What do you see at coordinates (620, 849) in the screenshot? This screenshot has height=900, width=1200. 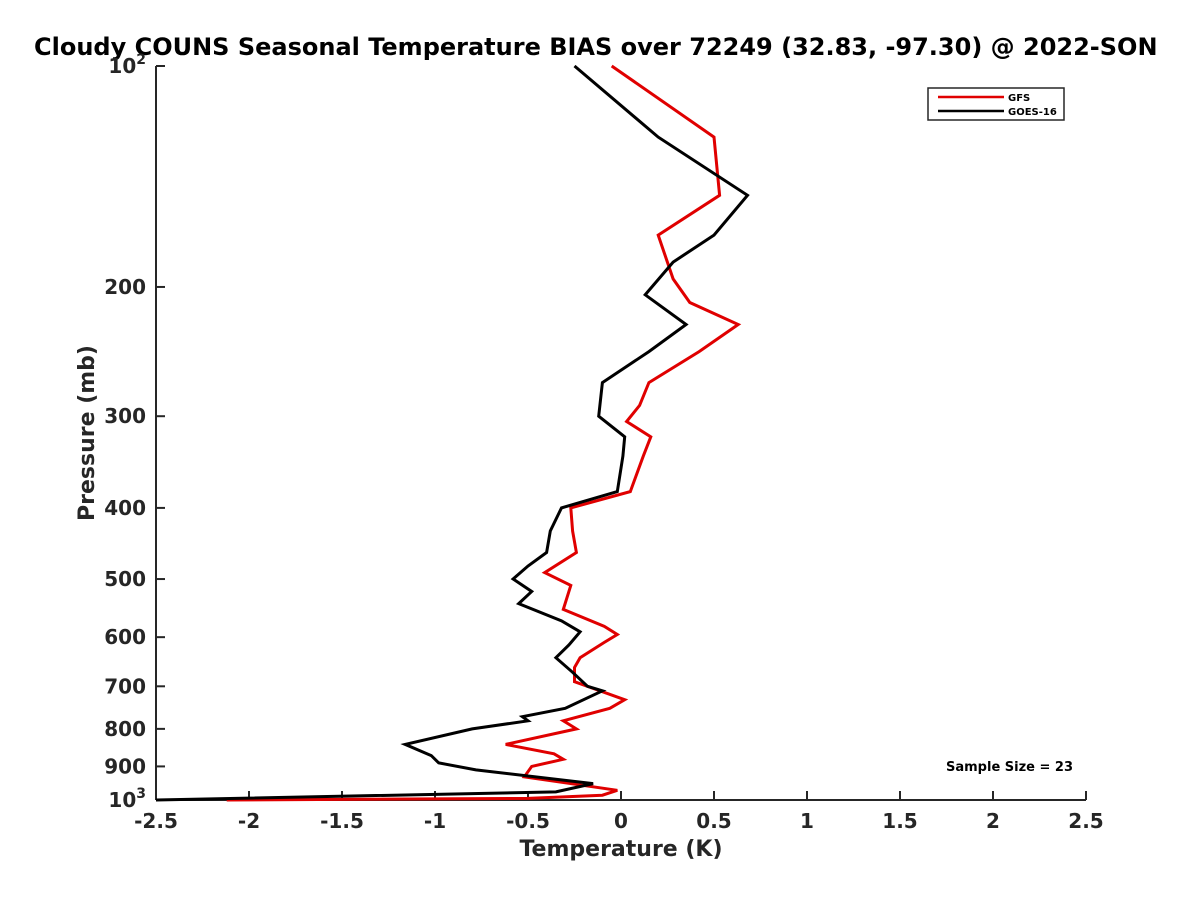 I see `x-axis-label: Temperature (K)` at bounding box center [620, 849].